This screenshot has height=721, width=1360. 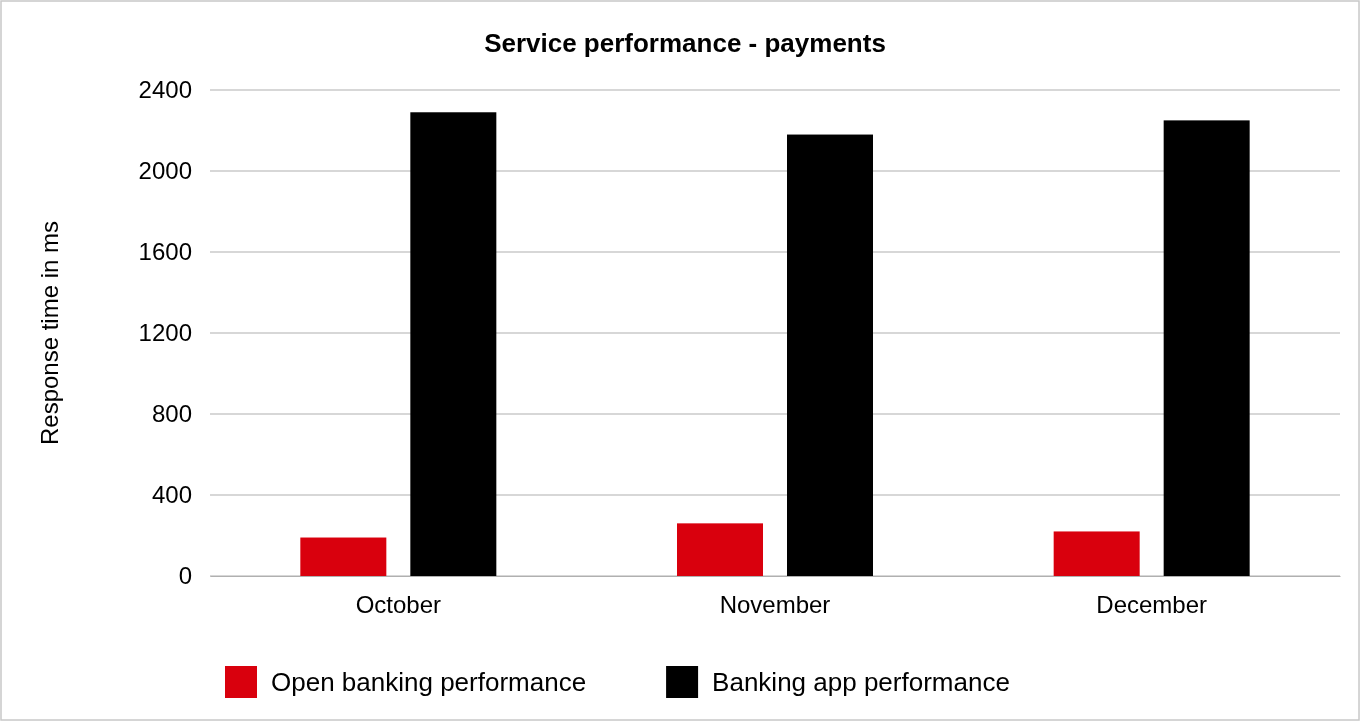 What do you see at coordinates (185, 576) in the screenshot?
I see `y-tick-label: 0` at bounding box center [185, 576].